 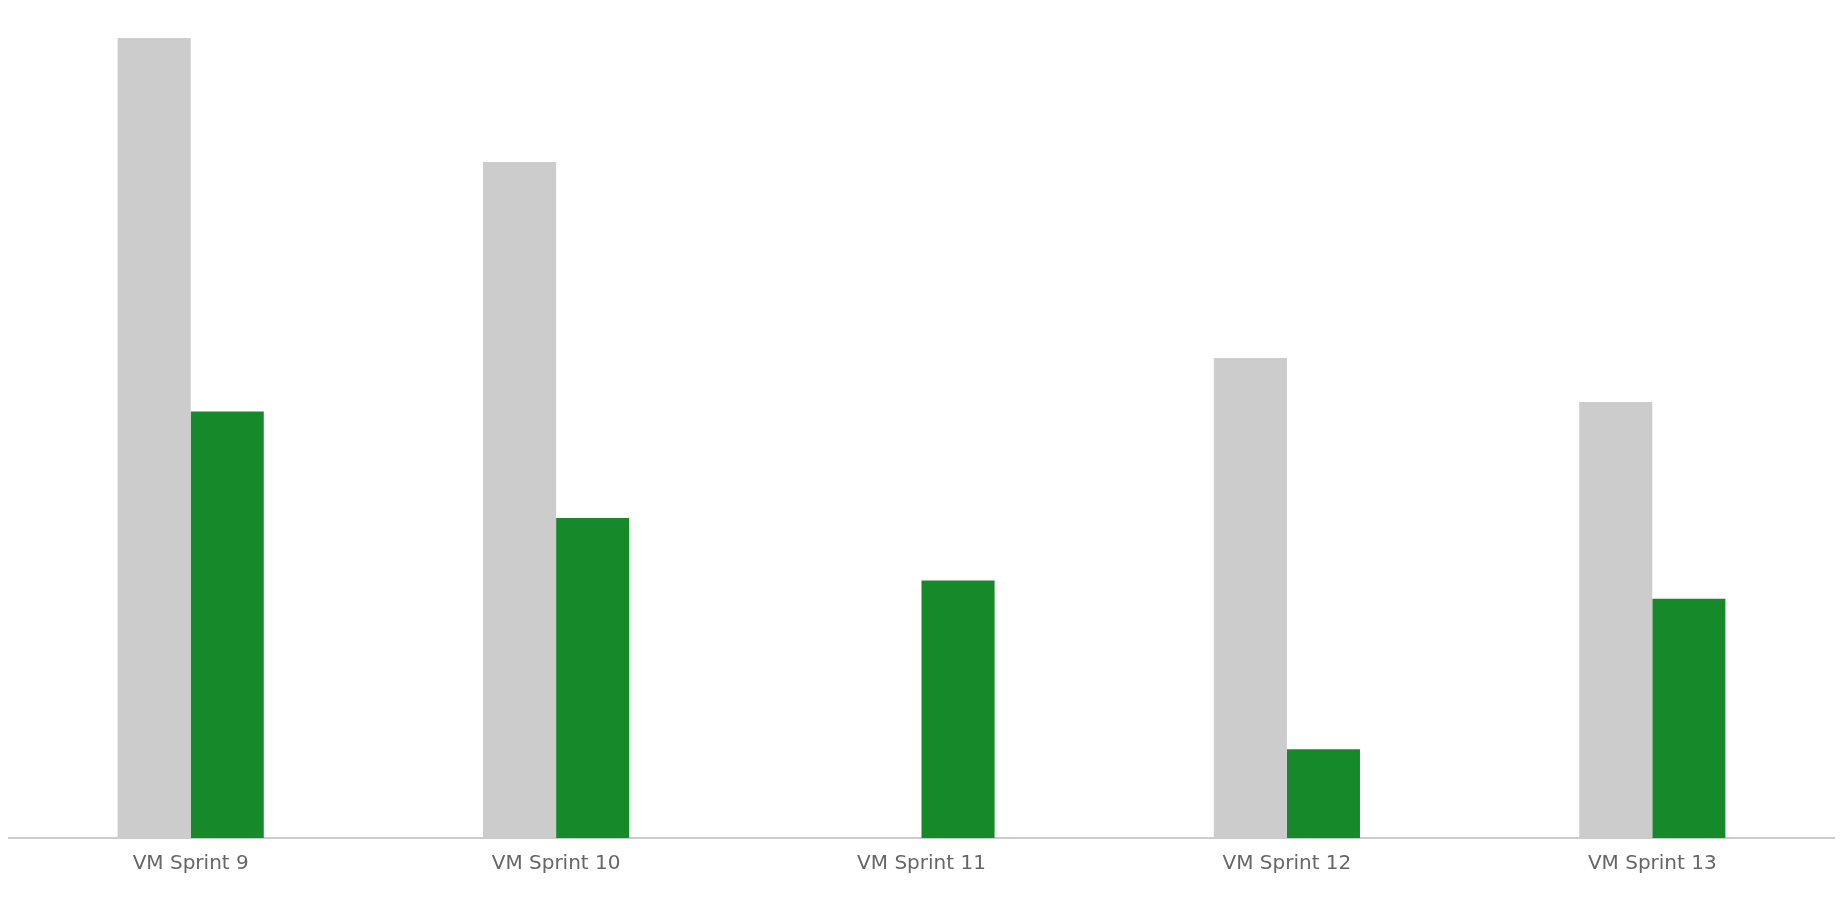 I want to click on x-tick-label: VM Sprint 10, so click(x=556, y=862).